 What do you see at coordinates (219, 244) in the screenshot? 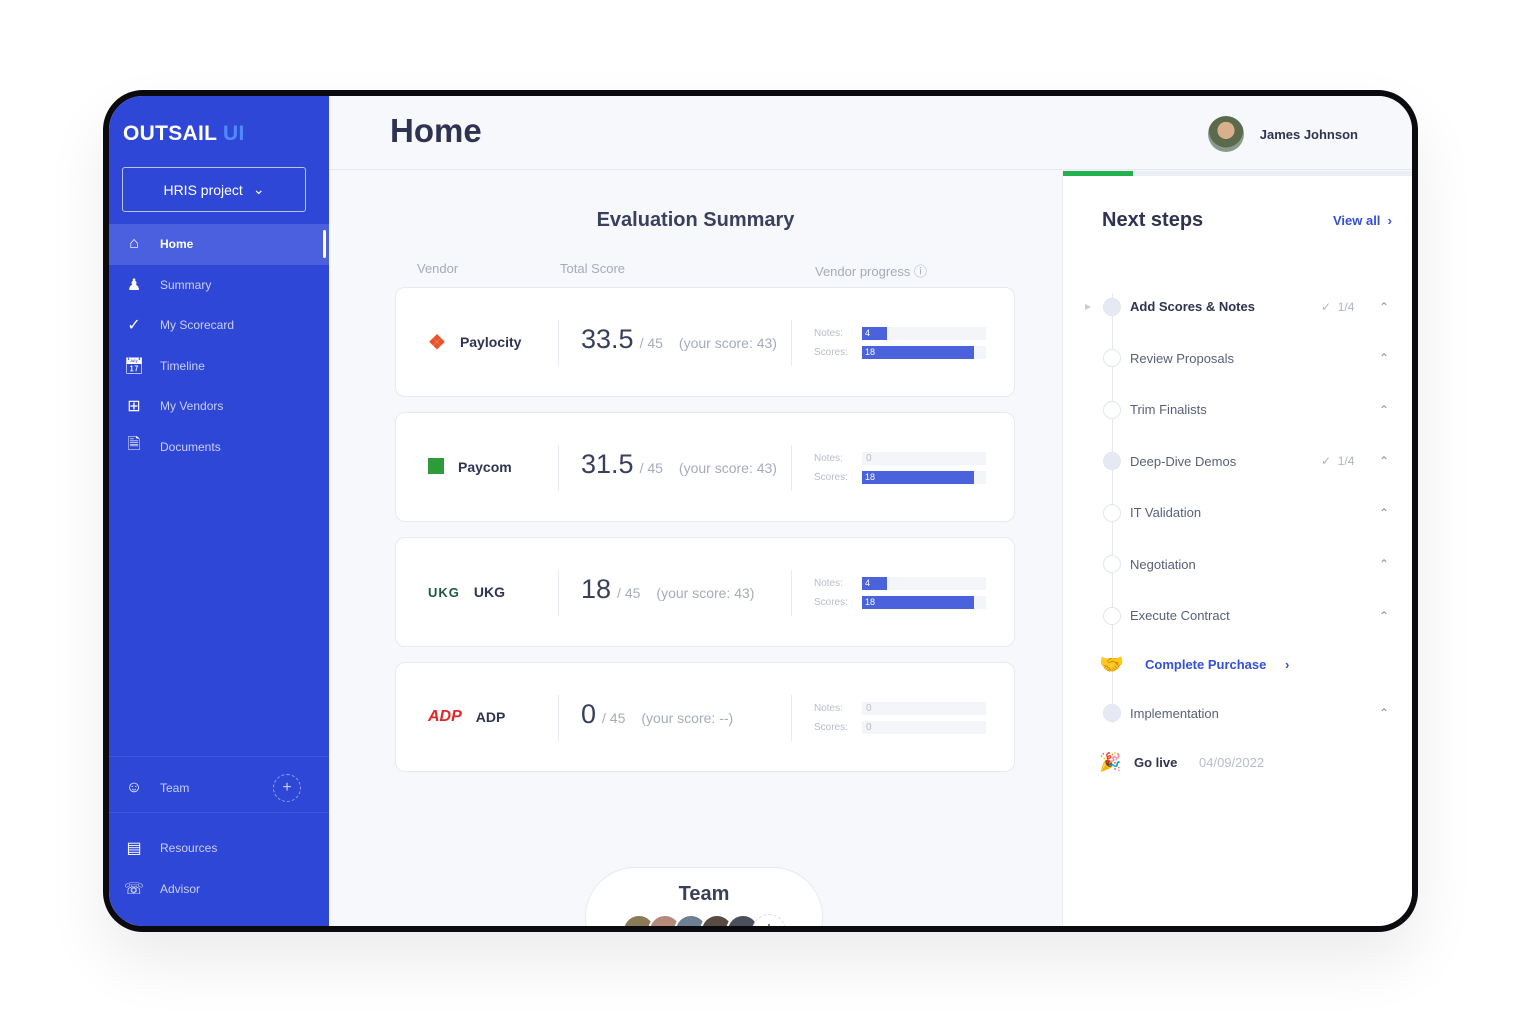
I see `sidebar-item-home: ⌂ Home` at bounding box center [219, 244].